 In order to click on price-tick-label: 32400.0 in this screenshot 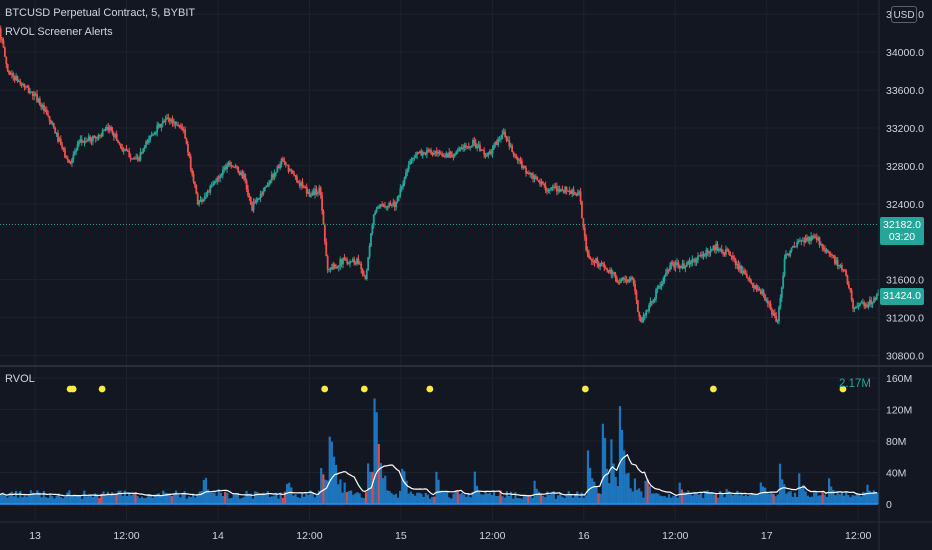, I will do `click(905, 205)`.